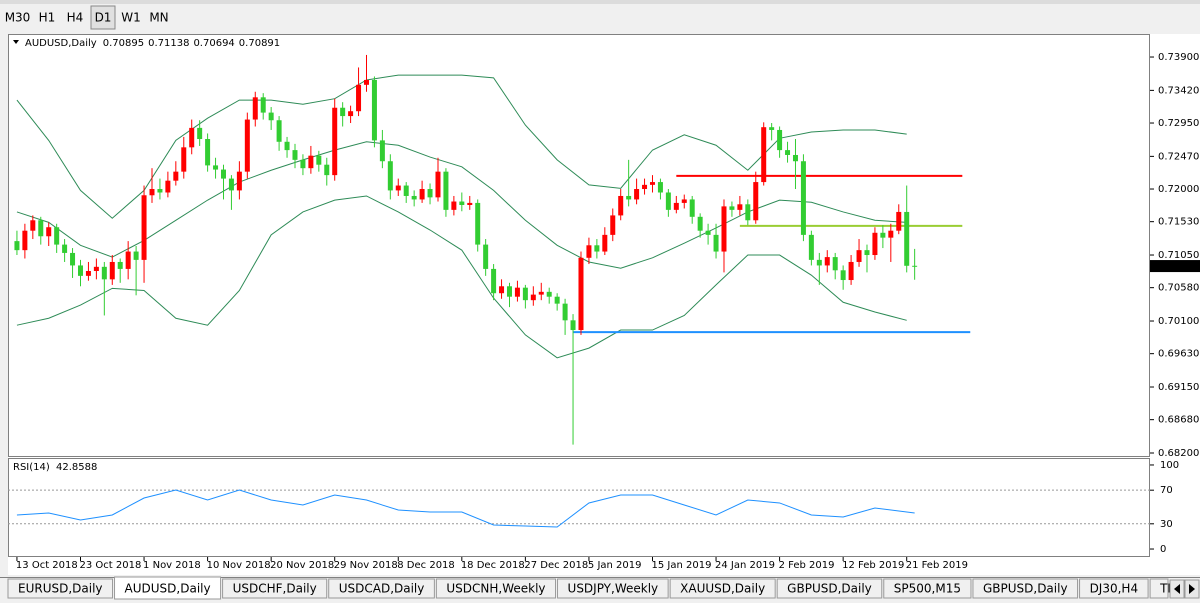 Image resolution: width=1200 pixels, height=603 pixels. What do you see at coordinates (172, 565) in the screenshot?
I see `x-tick-label: 1 Nov 2018` at bounding box center [172, 565].